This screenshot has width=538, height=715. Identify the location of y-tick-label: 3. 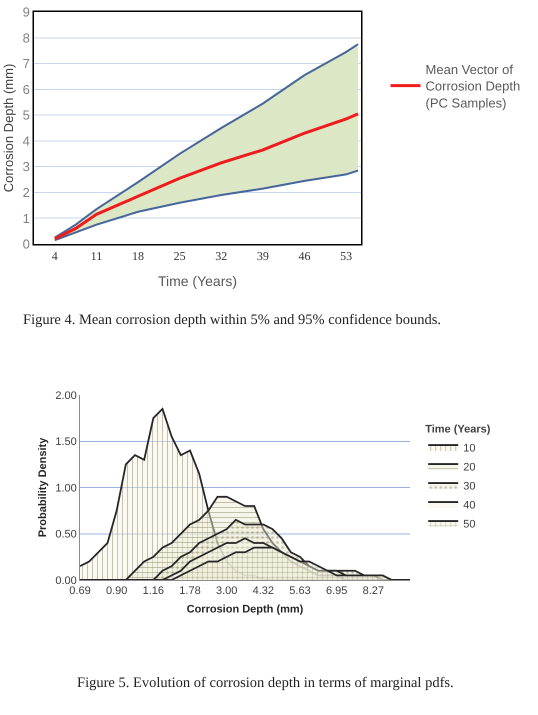
(26, 166).